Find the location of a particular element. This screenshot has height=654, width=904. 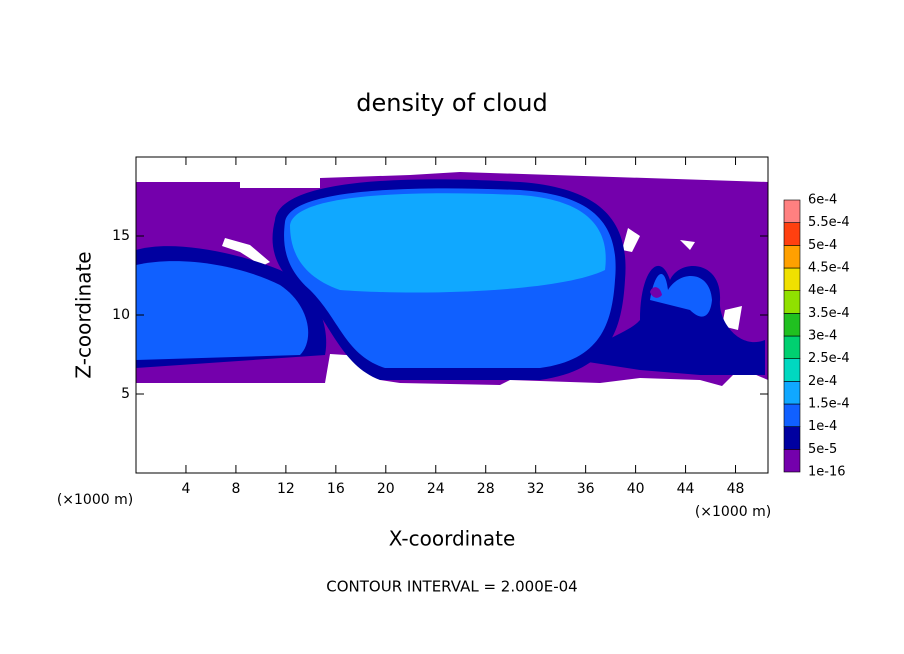

y-tick-label: 10 is located at coordinates (121, 315).